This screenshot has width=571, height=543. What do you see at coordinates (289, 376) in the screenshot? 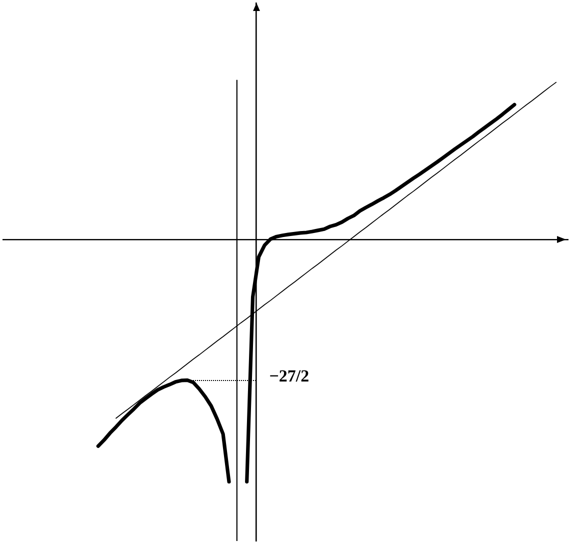
I see `annotation: −27/2` at bounding box center [289, 376].